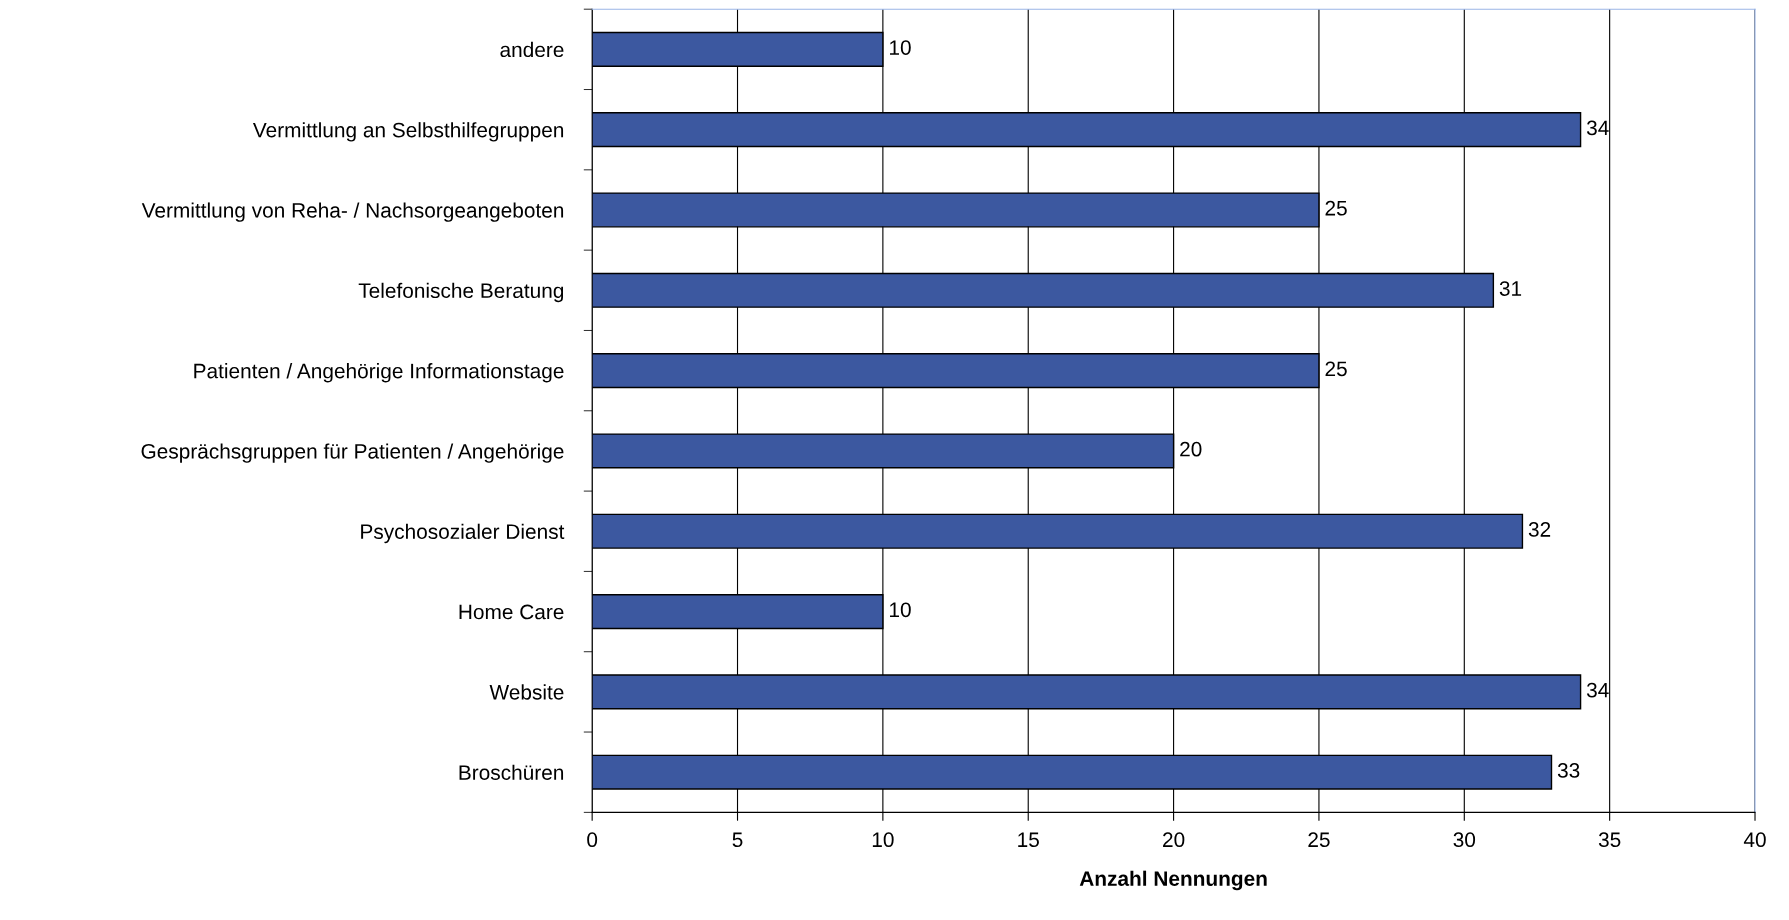 The image size is (1789, 920). I want to click on data-label: 33, so click(1568, 770).